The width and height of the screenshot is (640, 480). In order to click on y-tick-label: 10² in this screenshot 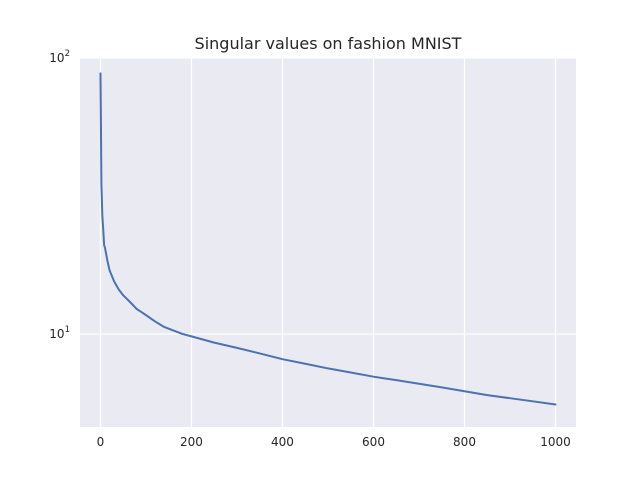, I will do `click(59, 57)`.